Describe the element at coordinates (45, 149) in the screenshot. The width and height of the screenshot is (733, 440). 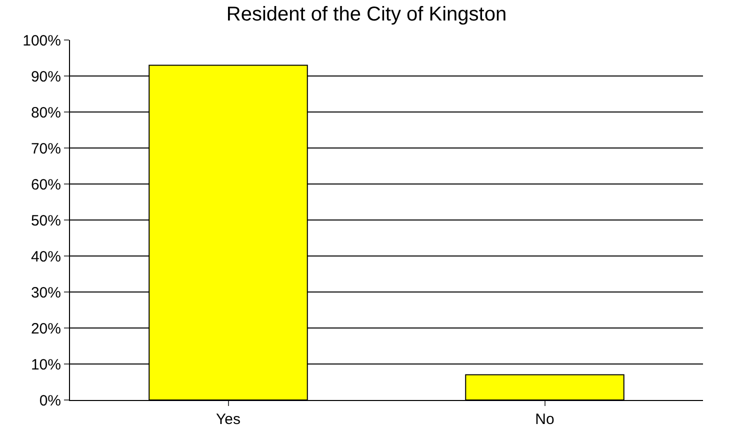
I see `y-tick-label: 70%` at that location.